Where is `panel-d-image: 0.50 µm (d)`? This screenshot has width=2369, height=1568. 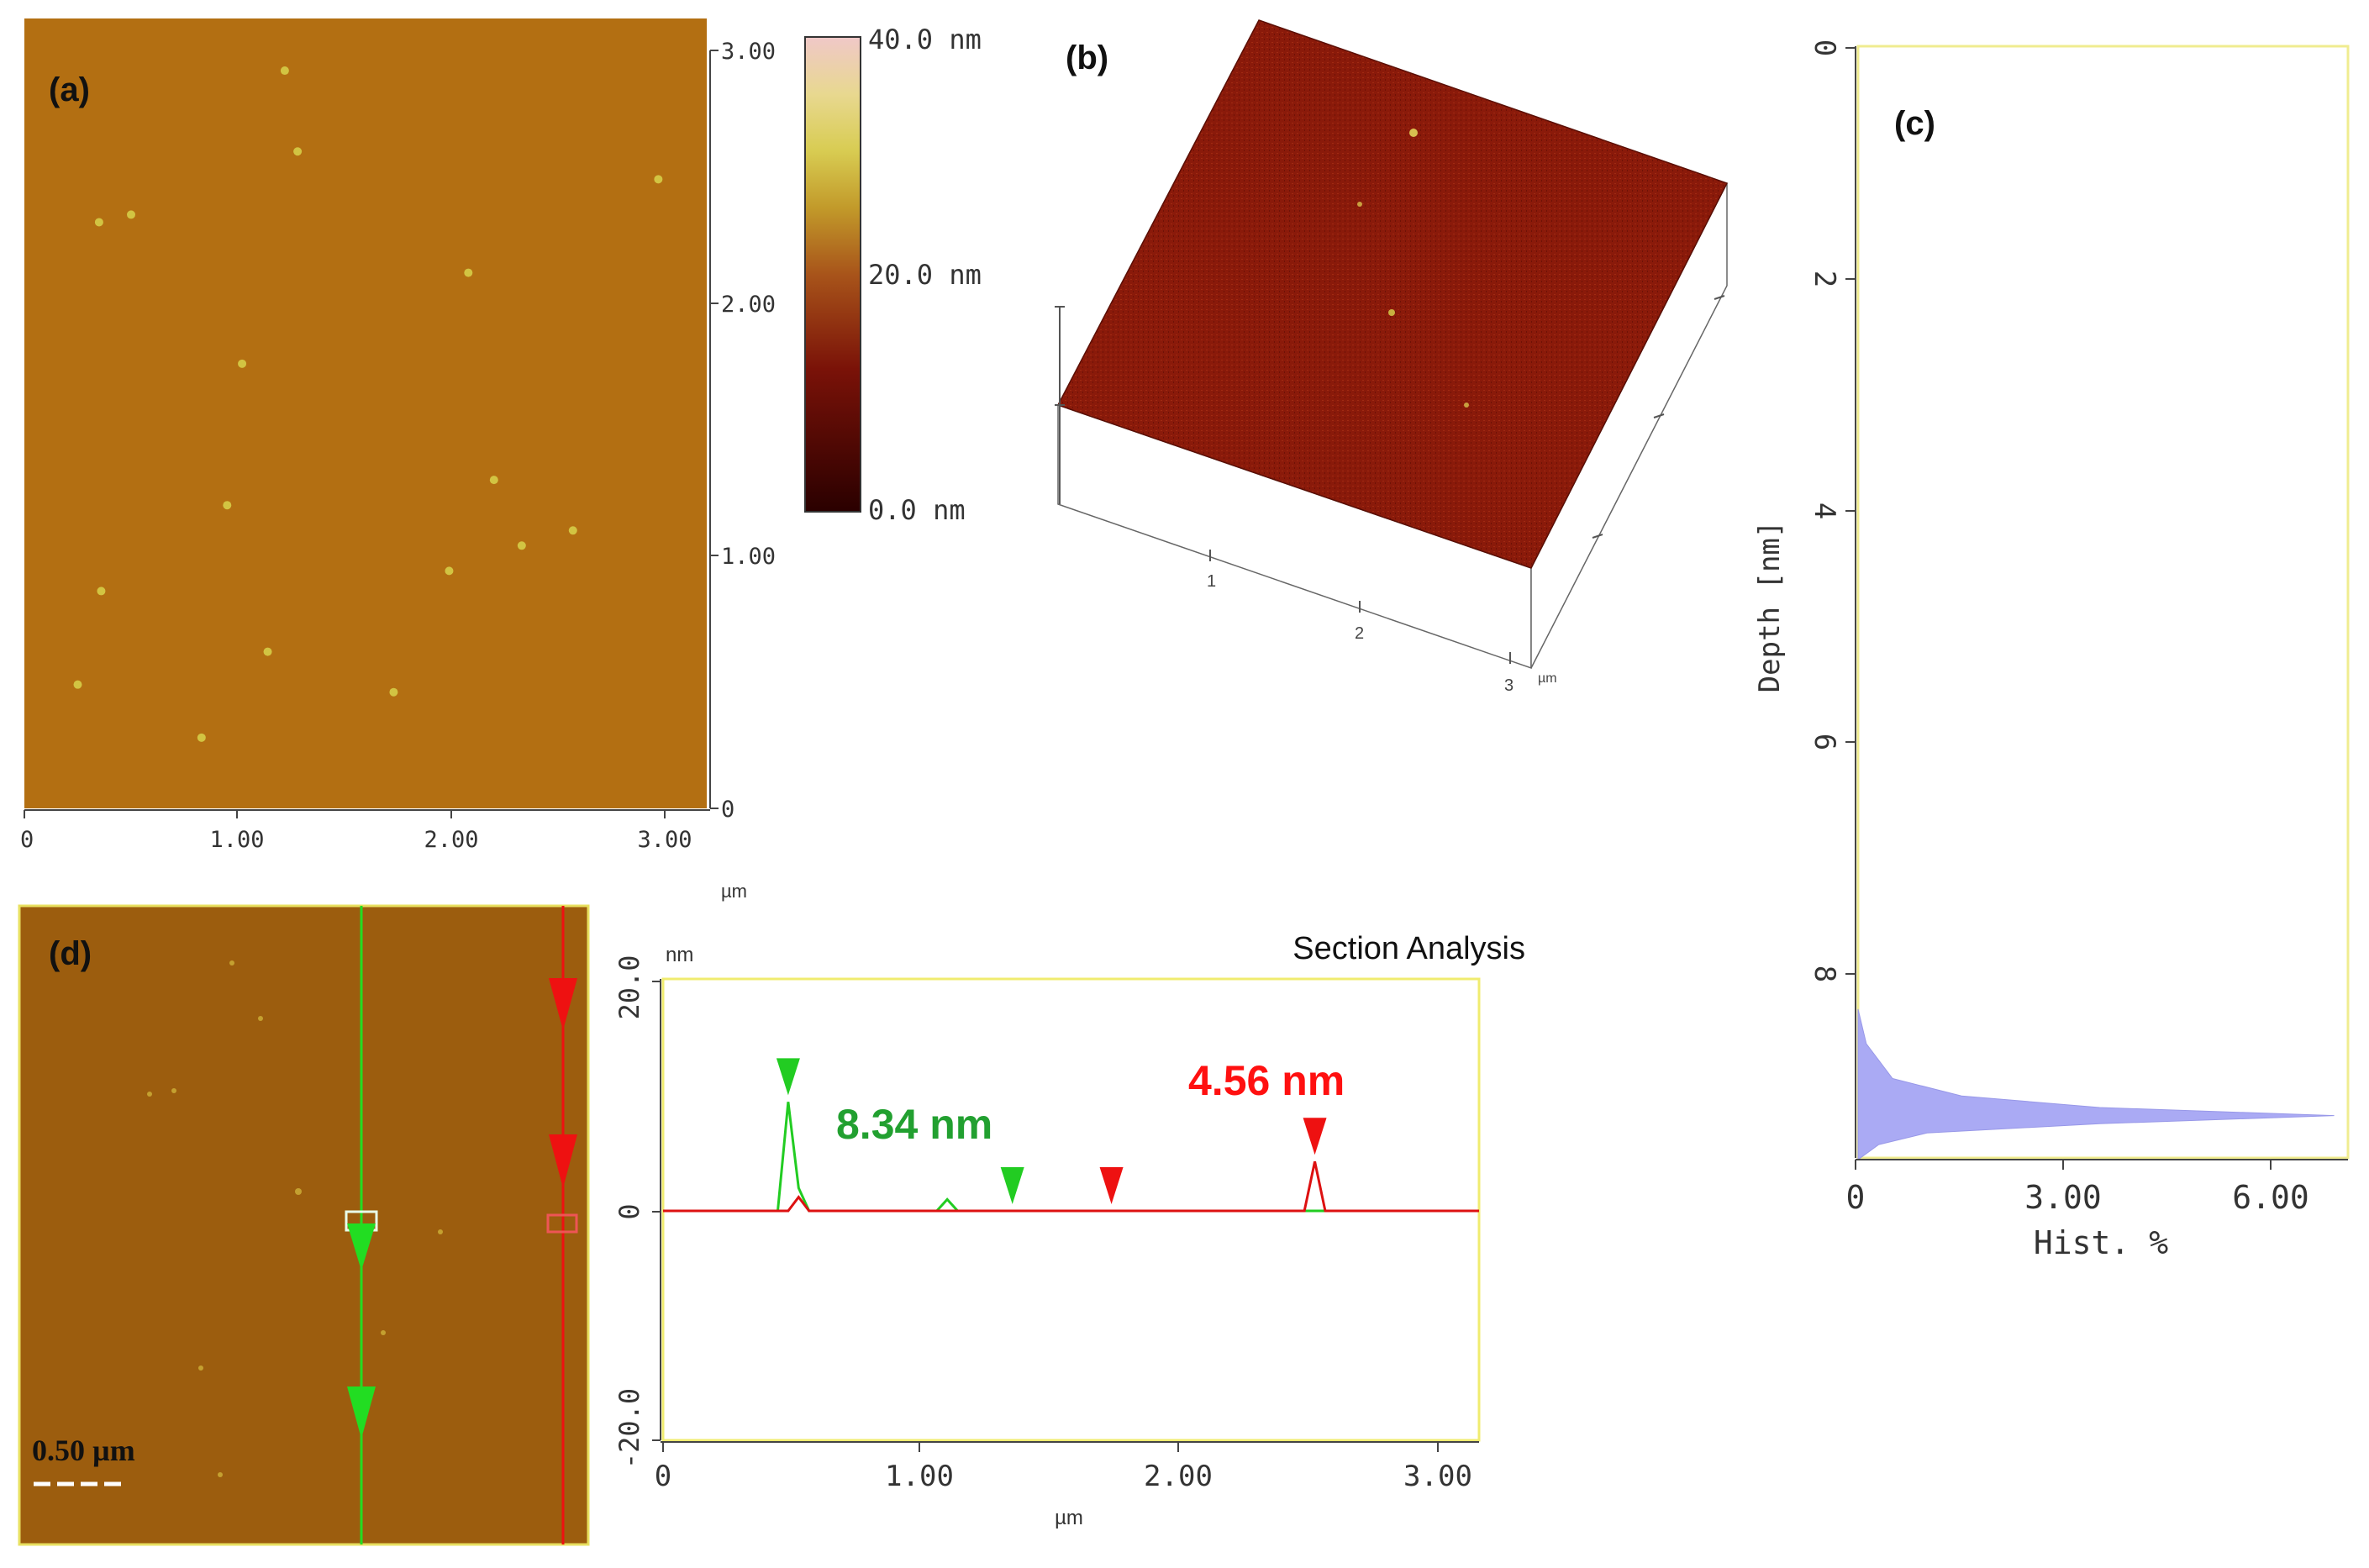
panel-d-image: 0.50 µm (d) is located at coordinates (304, 1225).